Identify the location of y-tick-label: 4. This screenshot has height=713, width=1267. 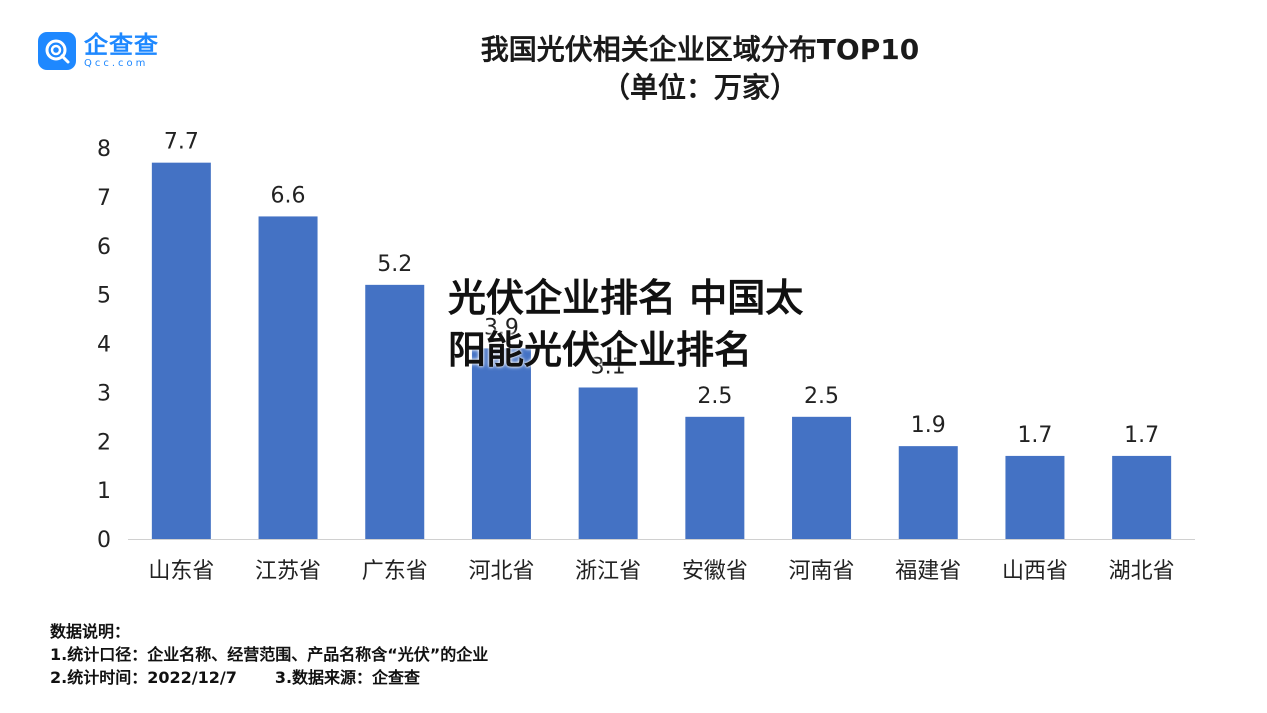
(104, 345).